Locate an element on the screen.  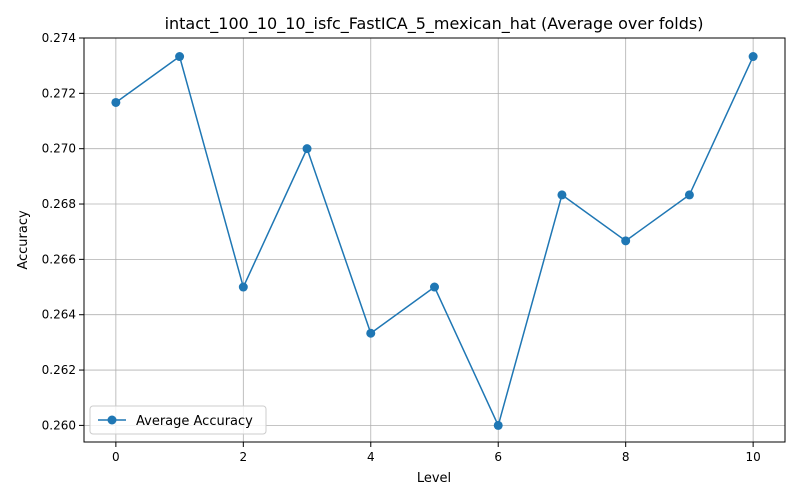
x-axis-label: Level is located at coordinates (434, 478).